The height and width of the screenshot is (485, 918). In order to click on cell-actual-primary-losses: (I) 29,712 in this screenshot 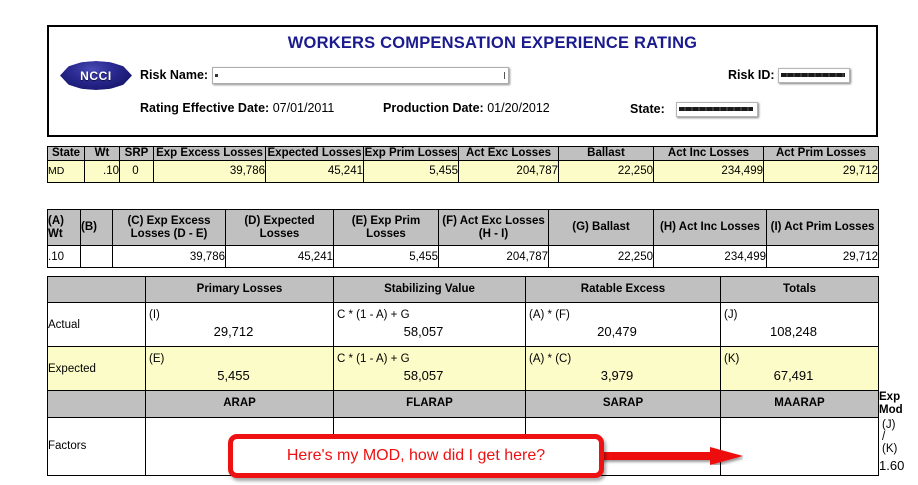, I will do `click(239, 324)`.